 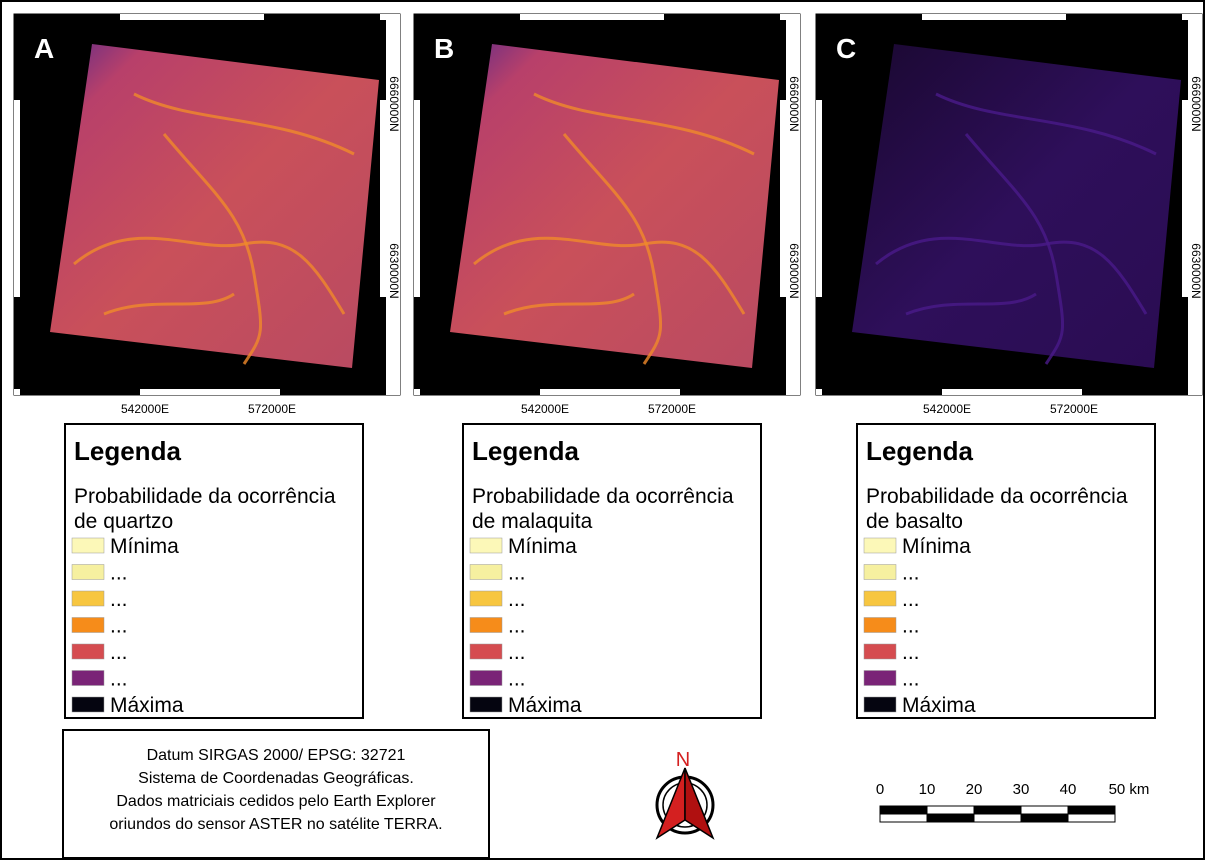 What do you see at coordinates (1021, 789) in the screenshot?
I see `scale-label: 30` at bounding box center [1021, 789].